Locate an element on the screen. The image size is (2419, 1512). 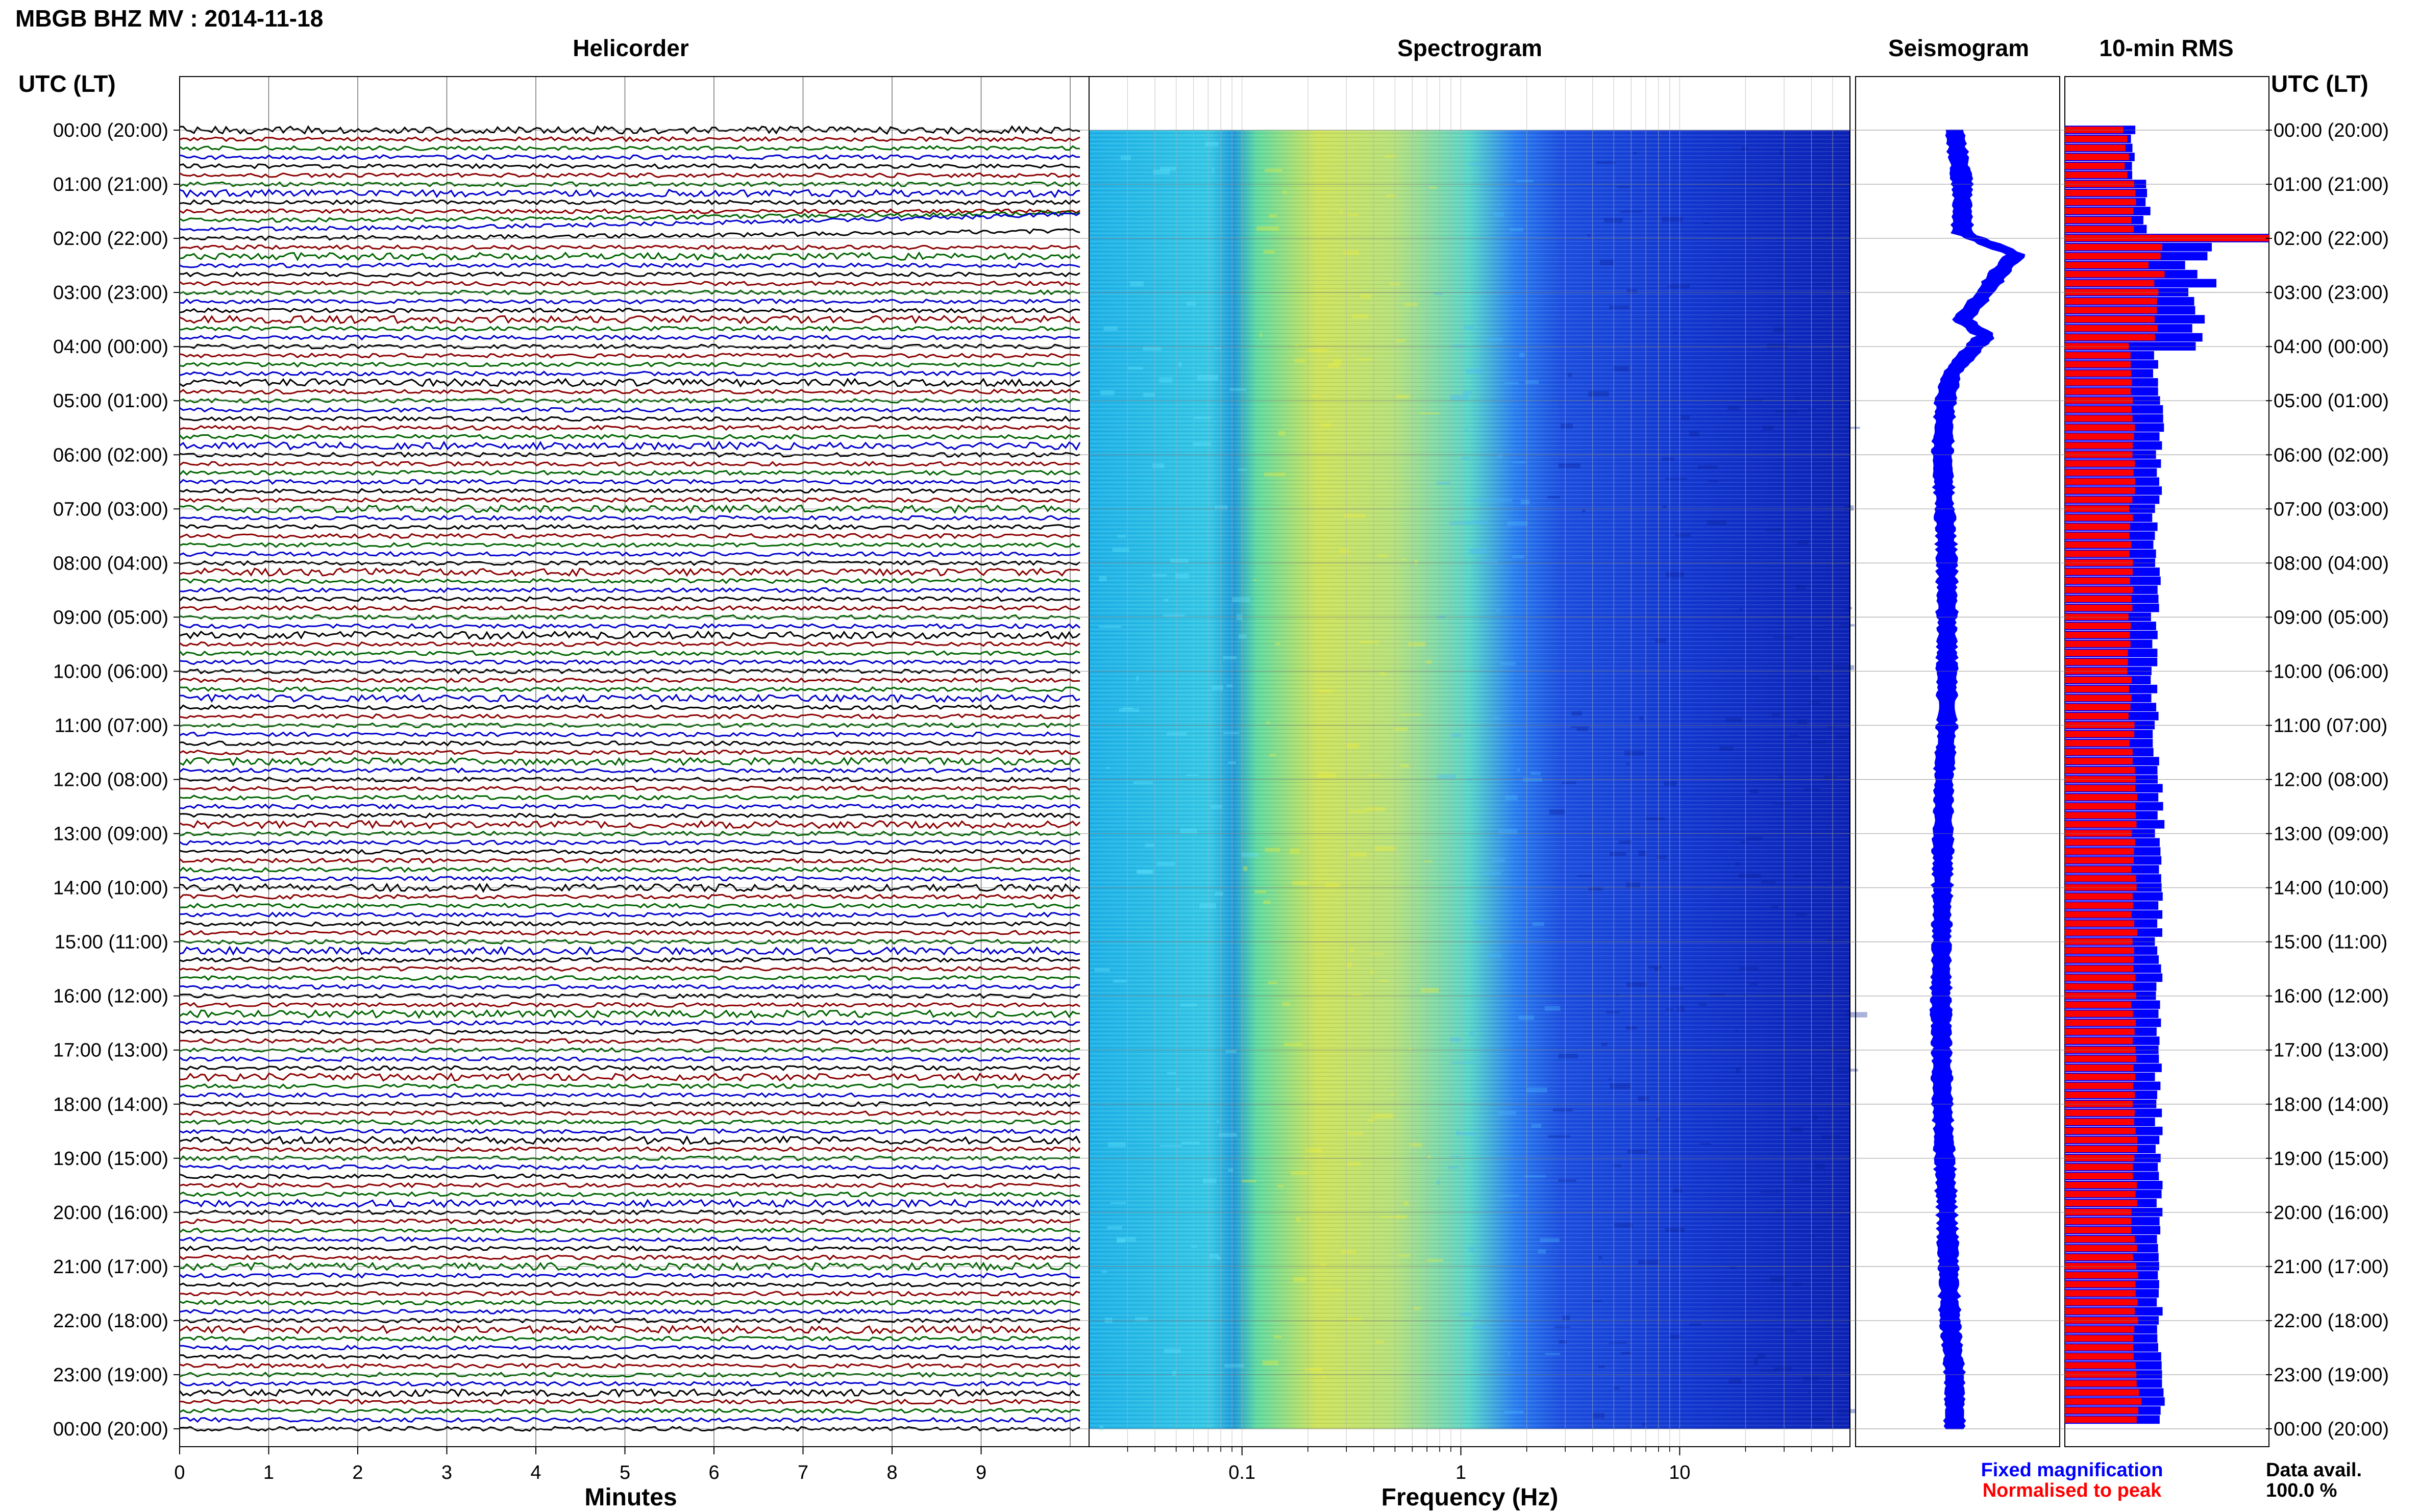
time-label-left: 14:00 (10:00) is located at coordinates (110, 888).